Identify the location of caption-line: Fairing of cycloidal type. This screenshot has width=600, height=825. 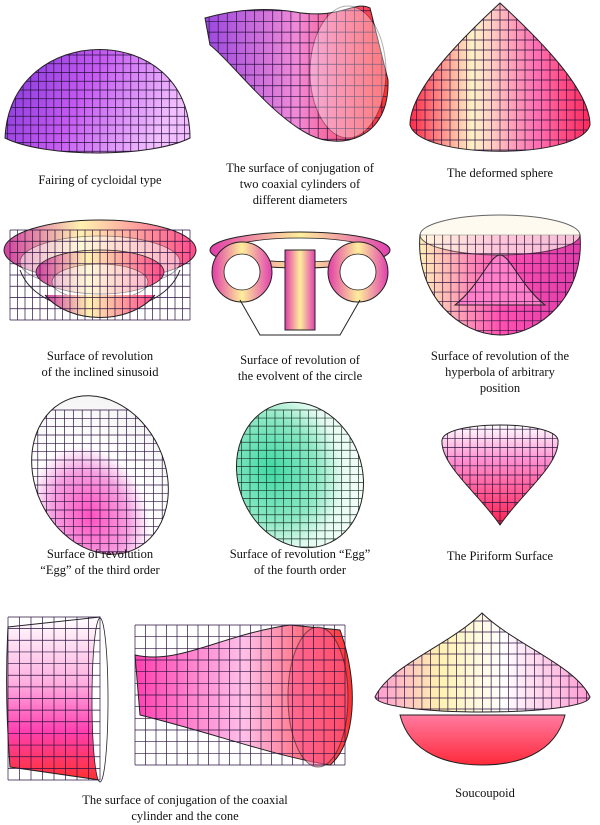
(100, 180).